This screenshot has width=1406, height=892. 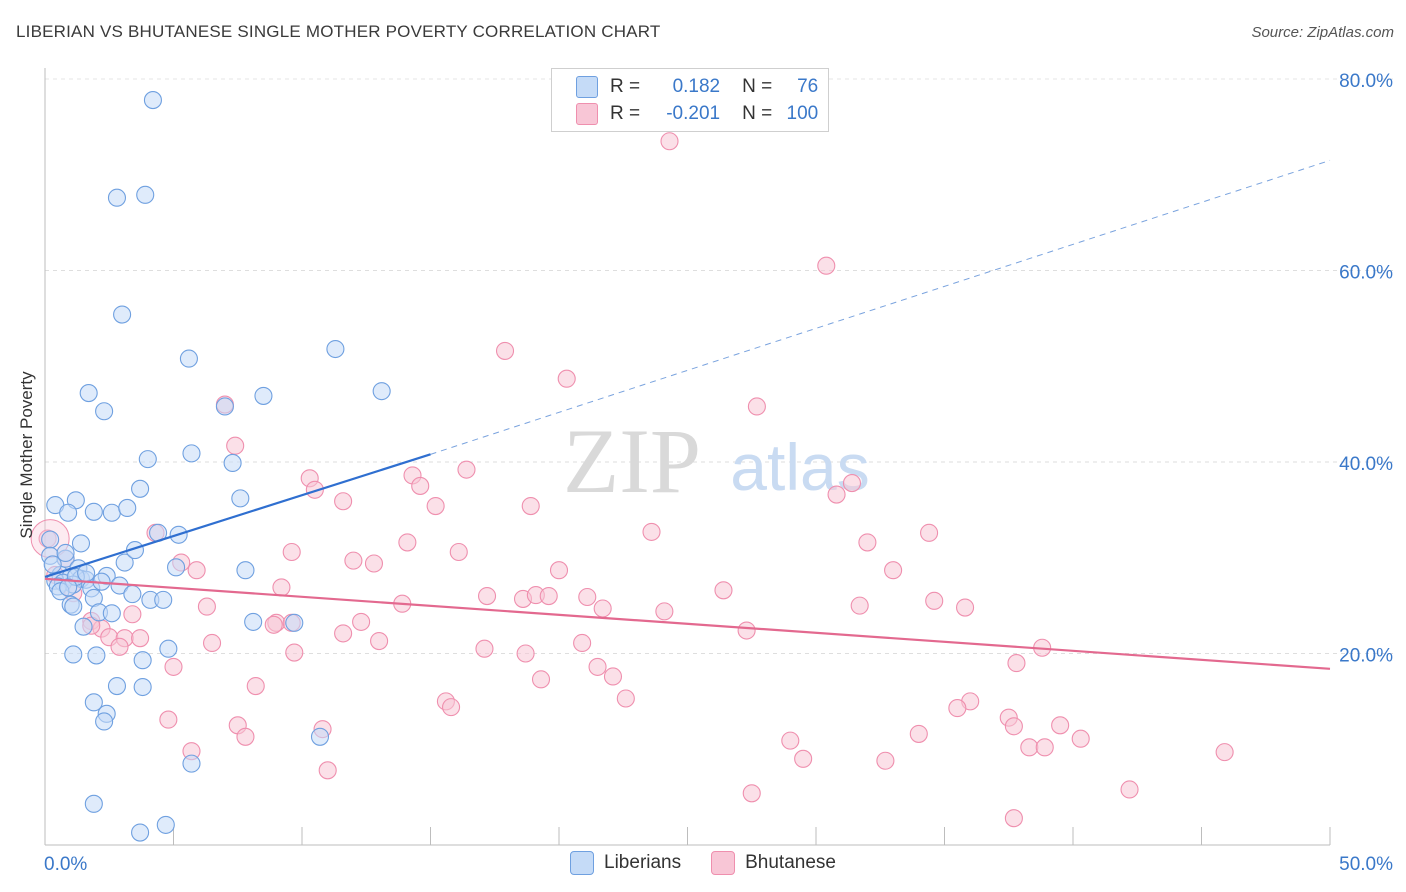 I want to click on r-value: 0.182, so click(x=696, y=86).